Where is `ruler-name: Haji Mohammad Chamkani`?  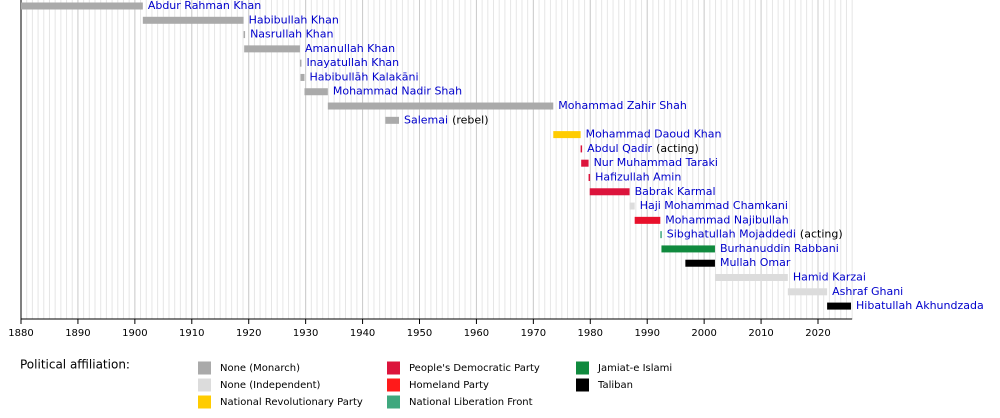
ruler-name: Haji Mohammad Chamkani is located at coordinates (714, 205).